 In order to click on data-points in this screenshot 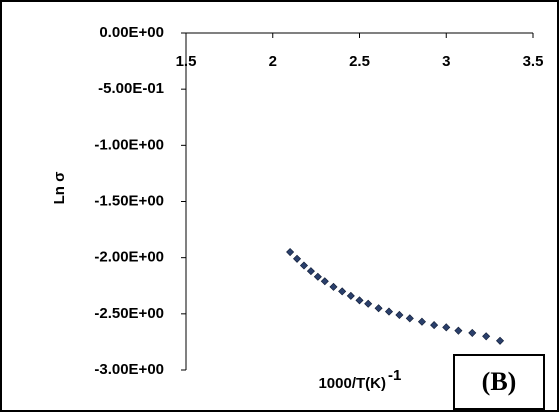, I will do `click(395, 296)`.